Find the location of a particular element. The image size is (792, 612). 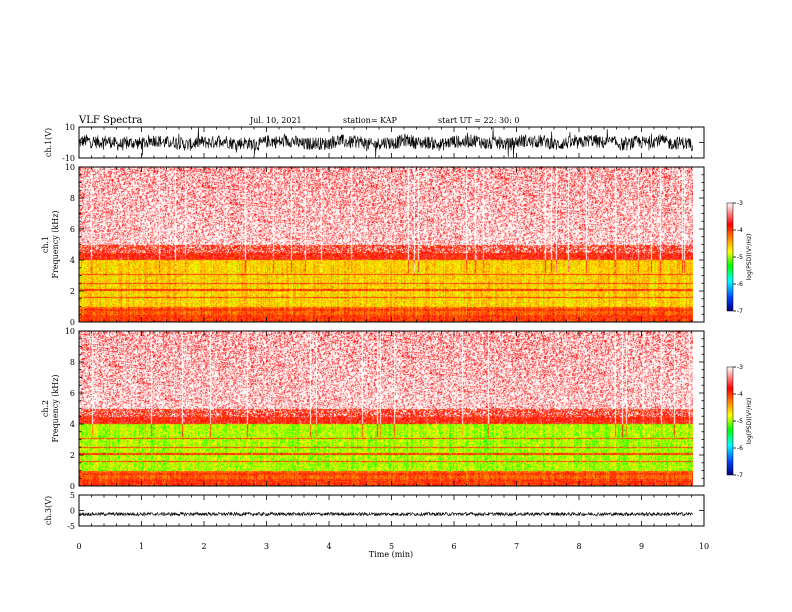

ch1-colorbar-tick-label: -5 is located at coordinates (740, 257).